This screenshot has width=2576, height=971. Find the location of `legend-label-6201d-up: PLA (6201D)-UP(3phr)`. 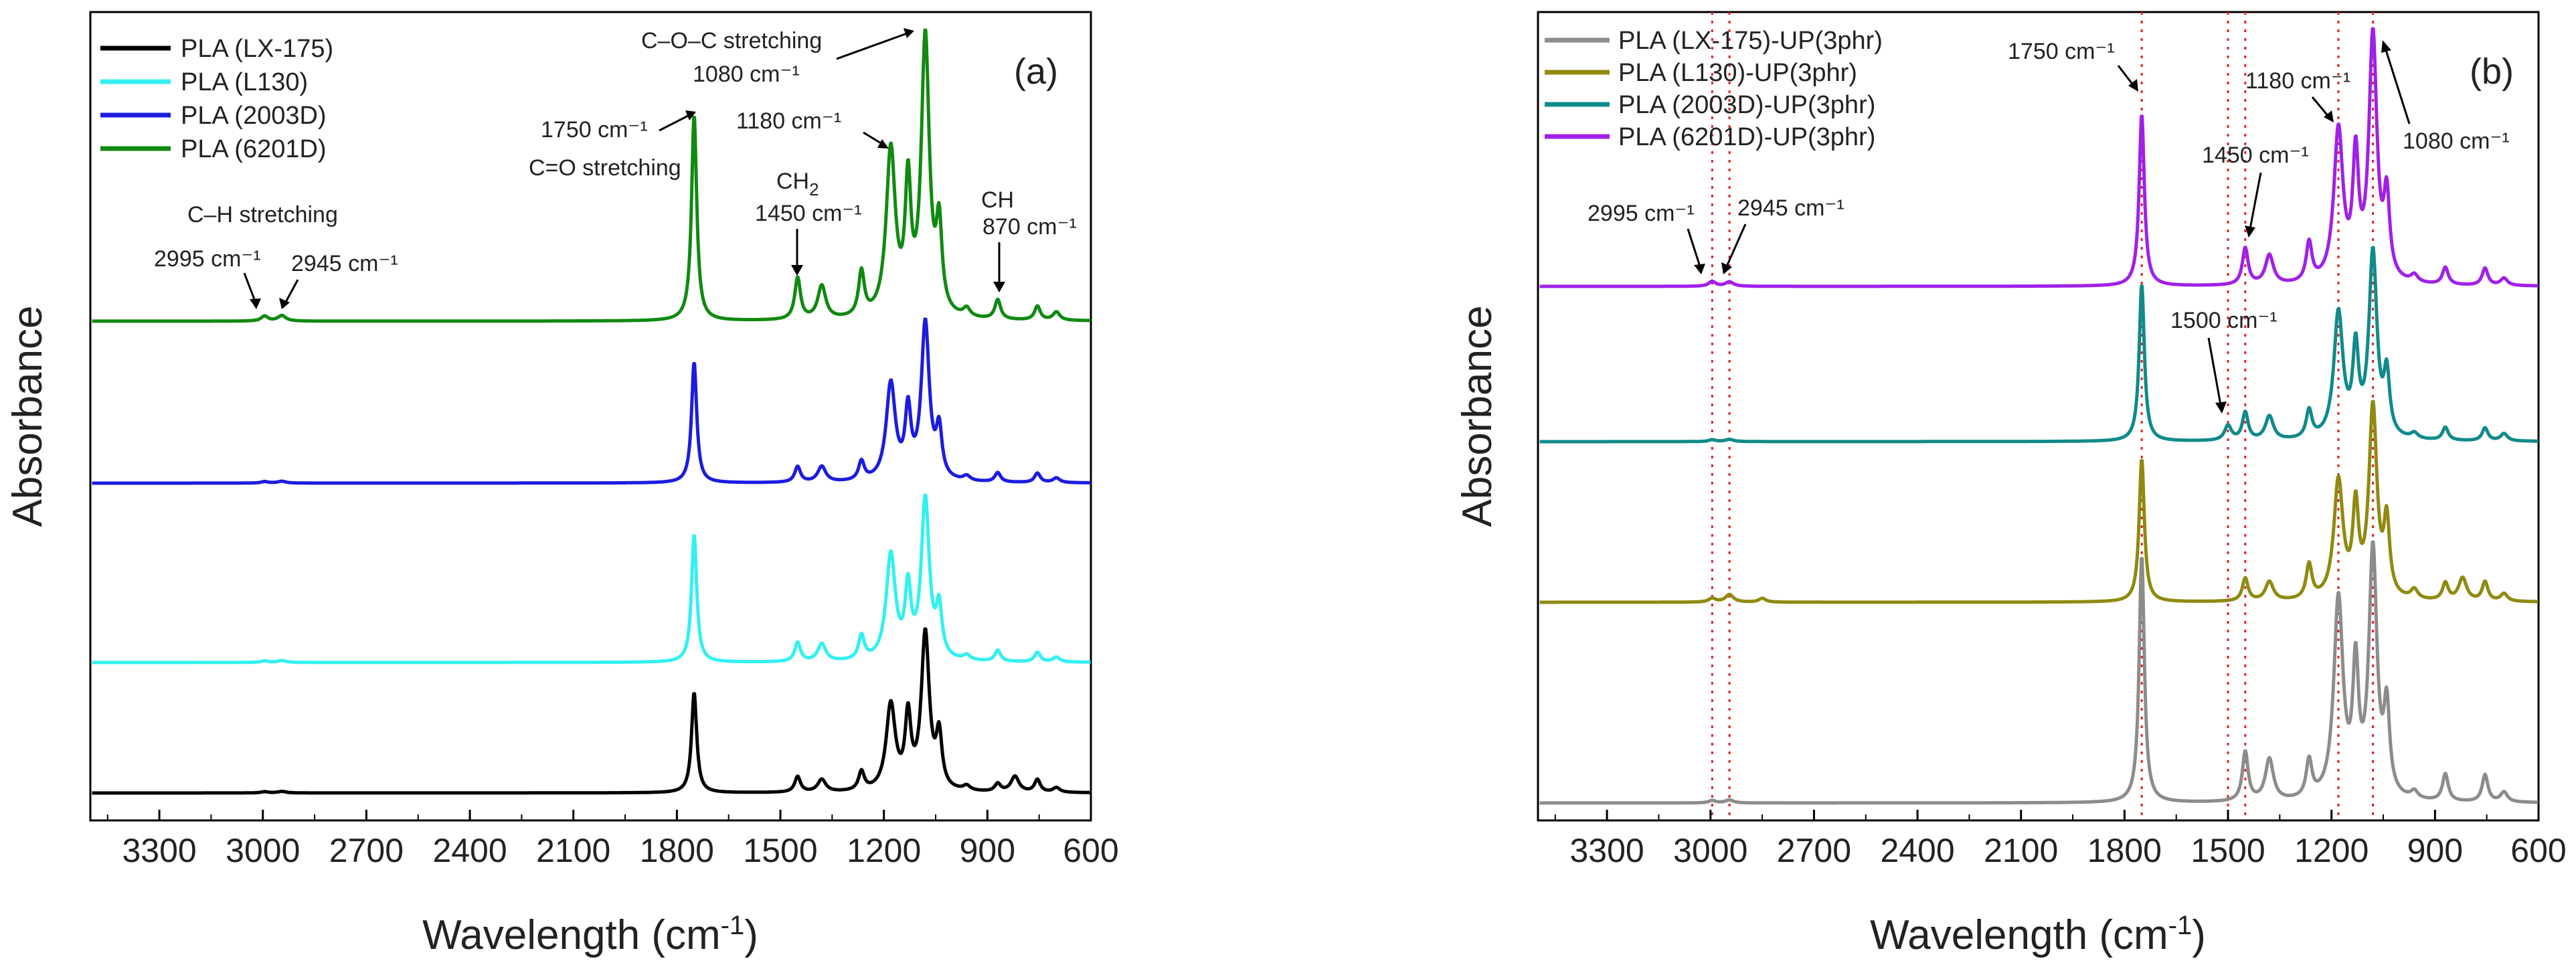

legend-label-6201d-up: PLA (6201D)-UP(3phr) is located at coordinates (1746, 137).